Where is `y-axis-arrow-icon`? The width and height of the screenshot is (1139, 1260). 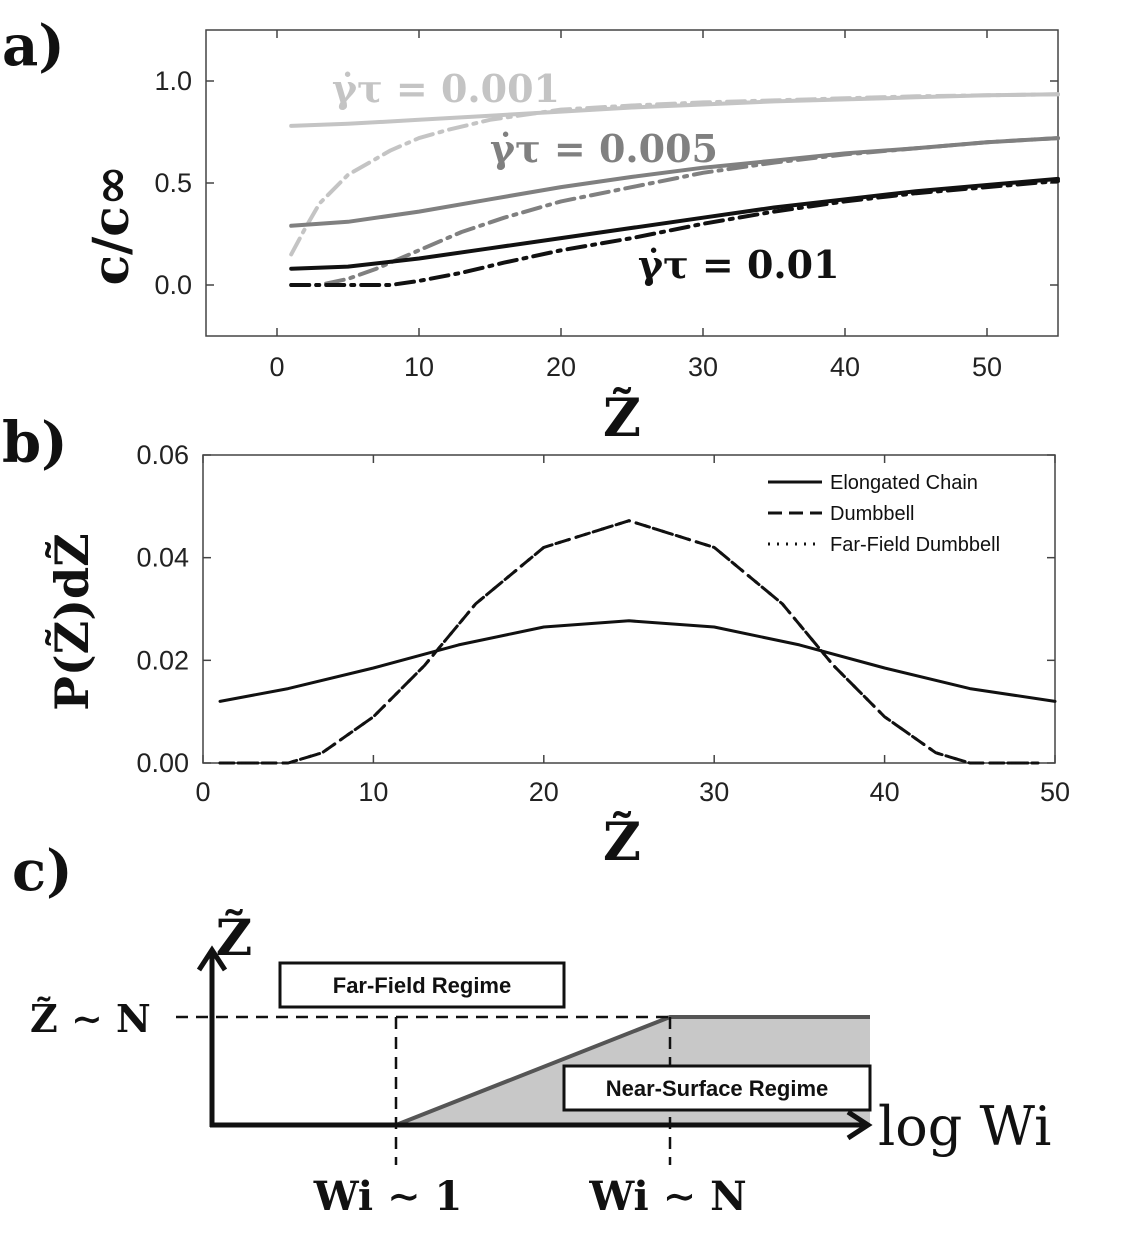 y-axis-arrow-icon is located at coordinates (212, 958).